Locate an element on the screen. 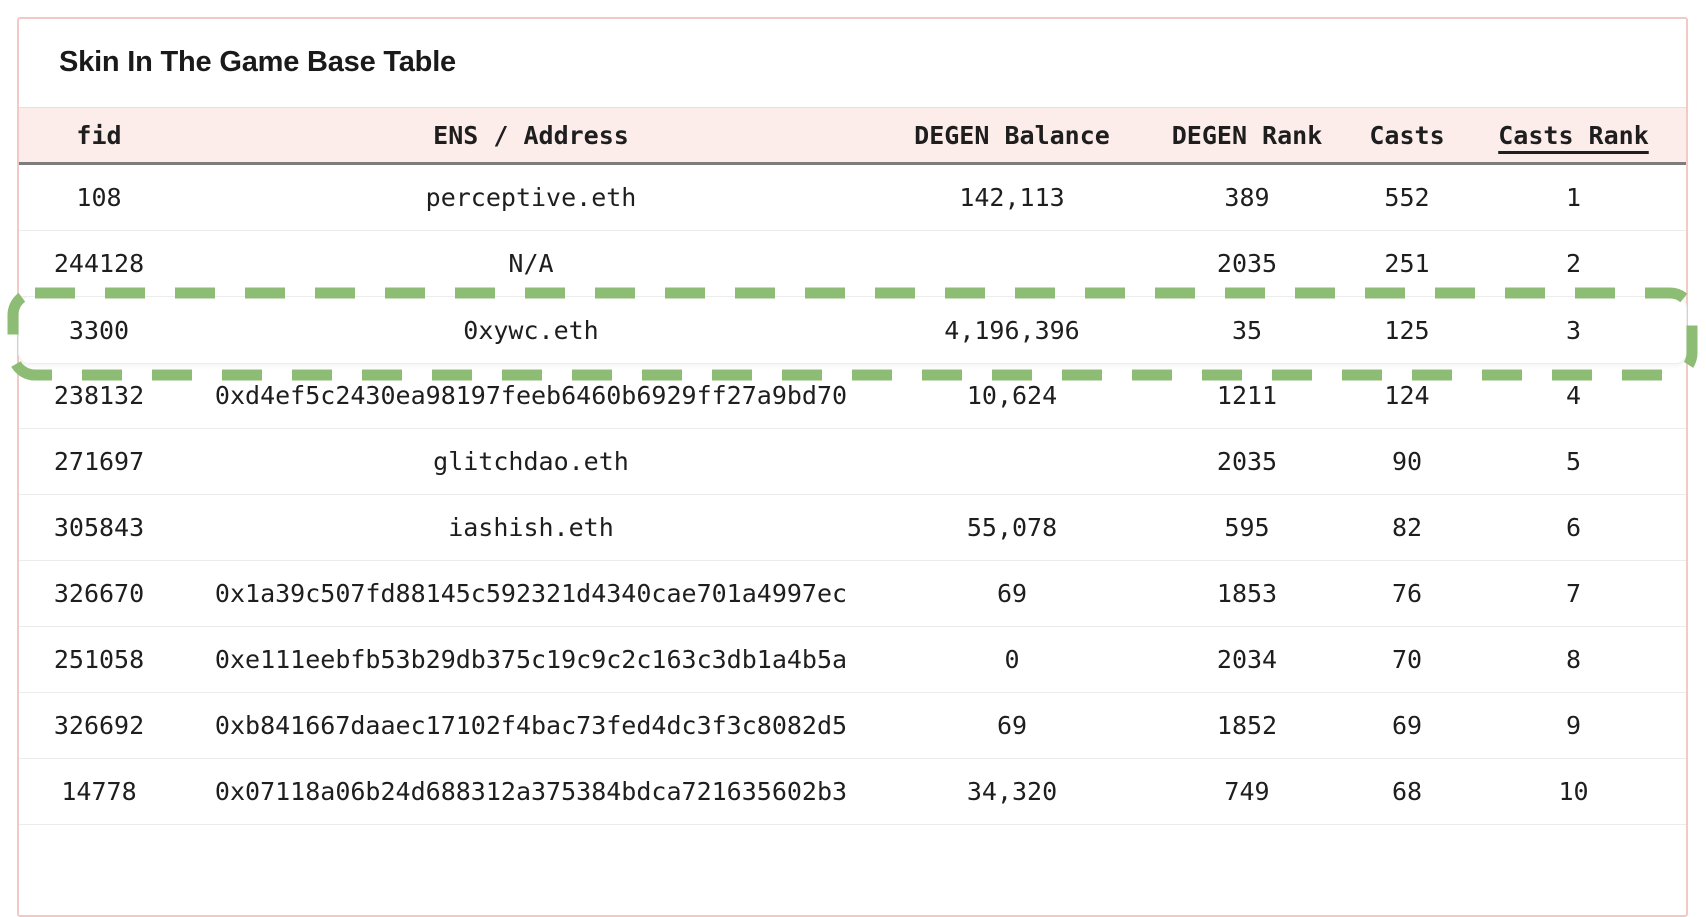  table-row: 108 perceptive.eth 142,113 389 552 1 is located at coordinates (852, 198).